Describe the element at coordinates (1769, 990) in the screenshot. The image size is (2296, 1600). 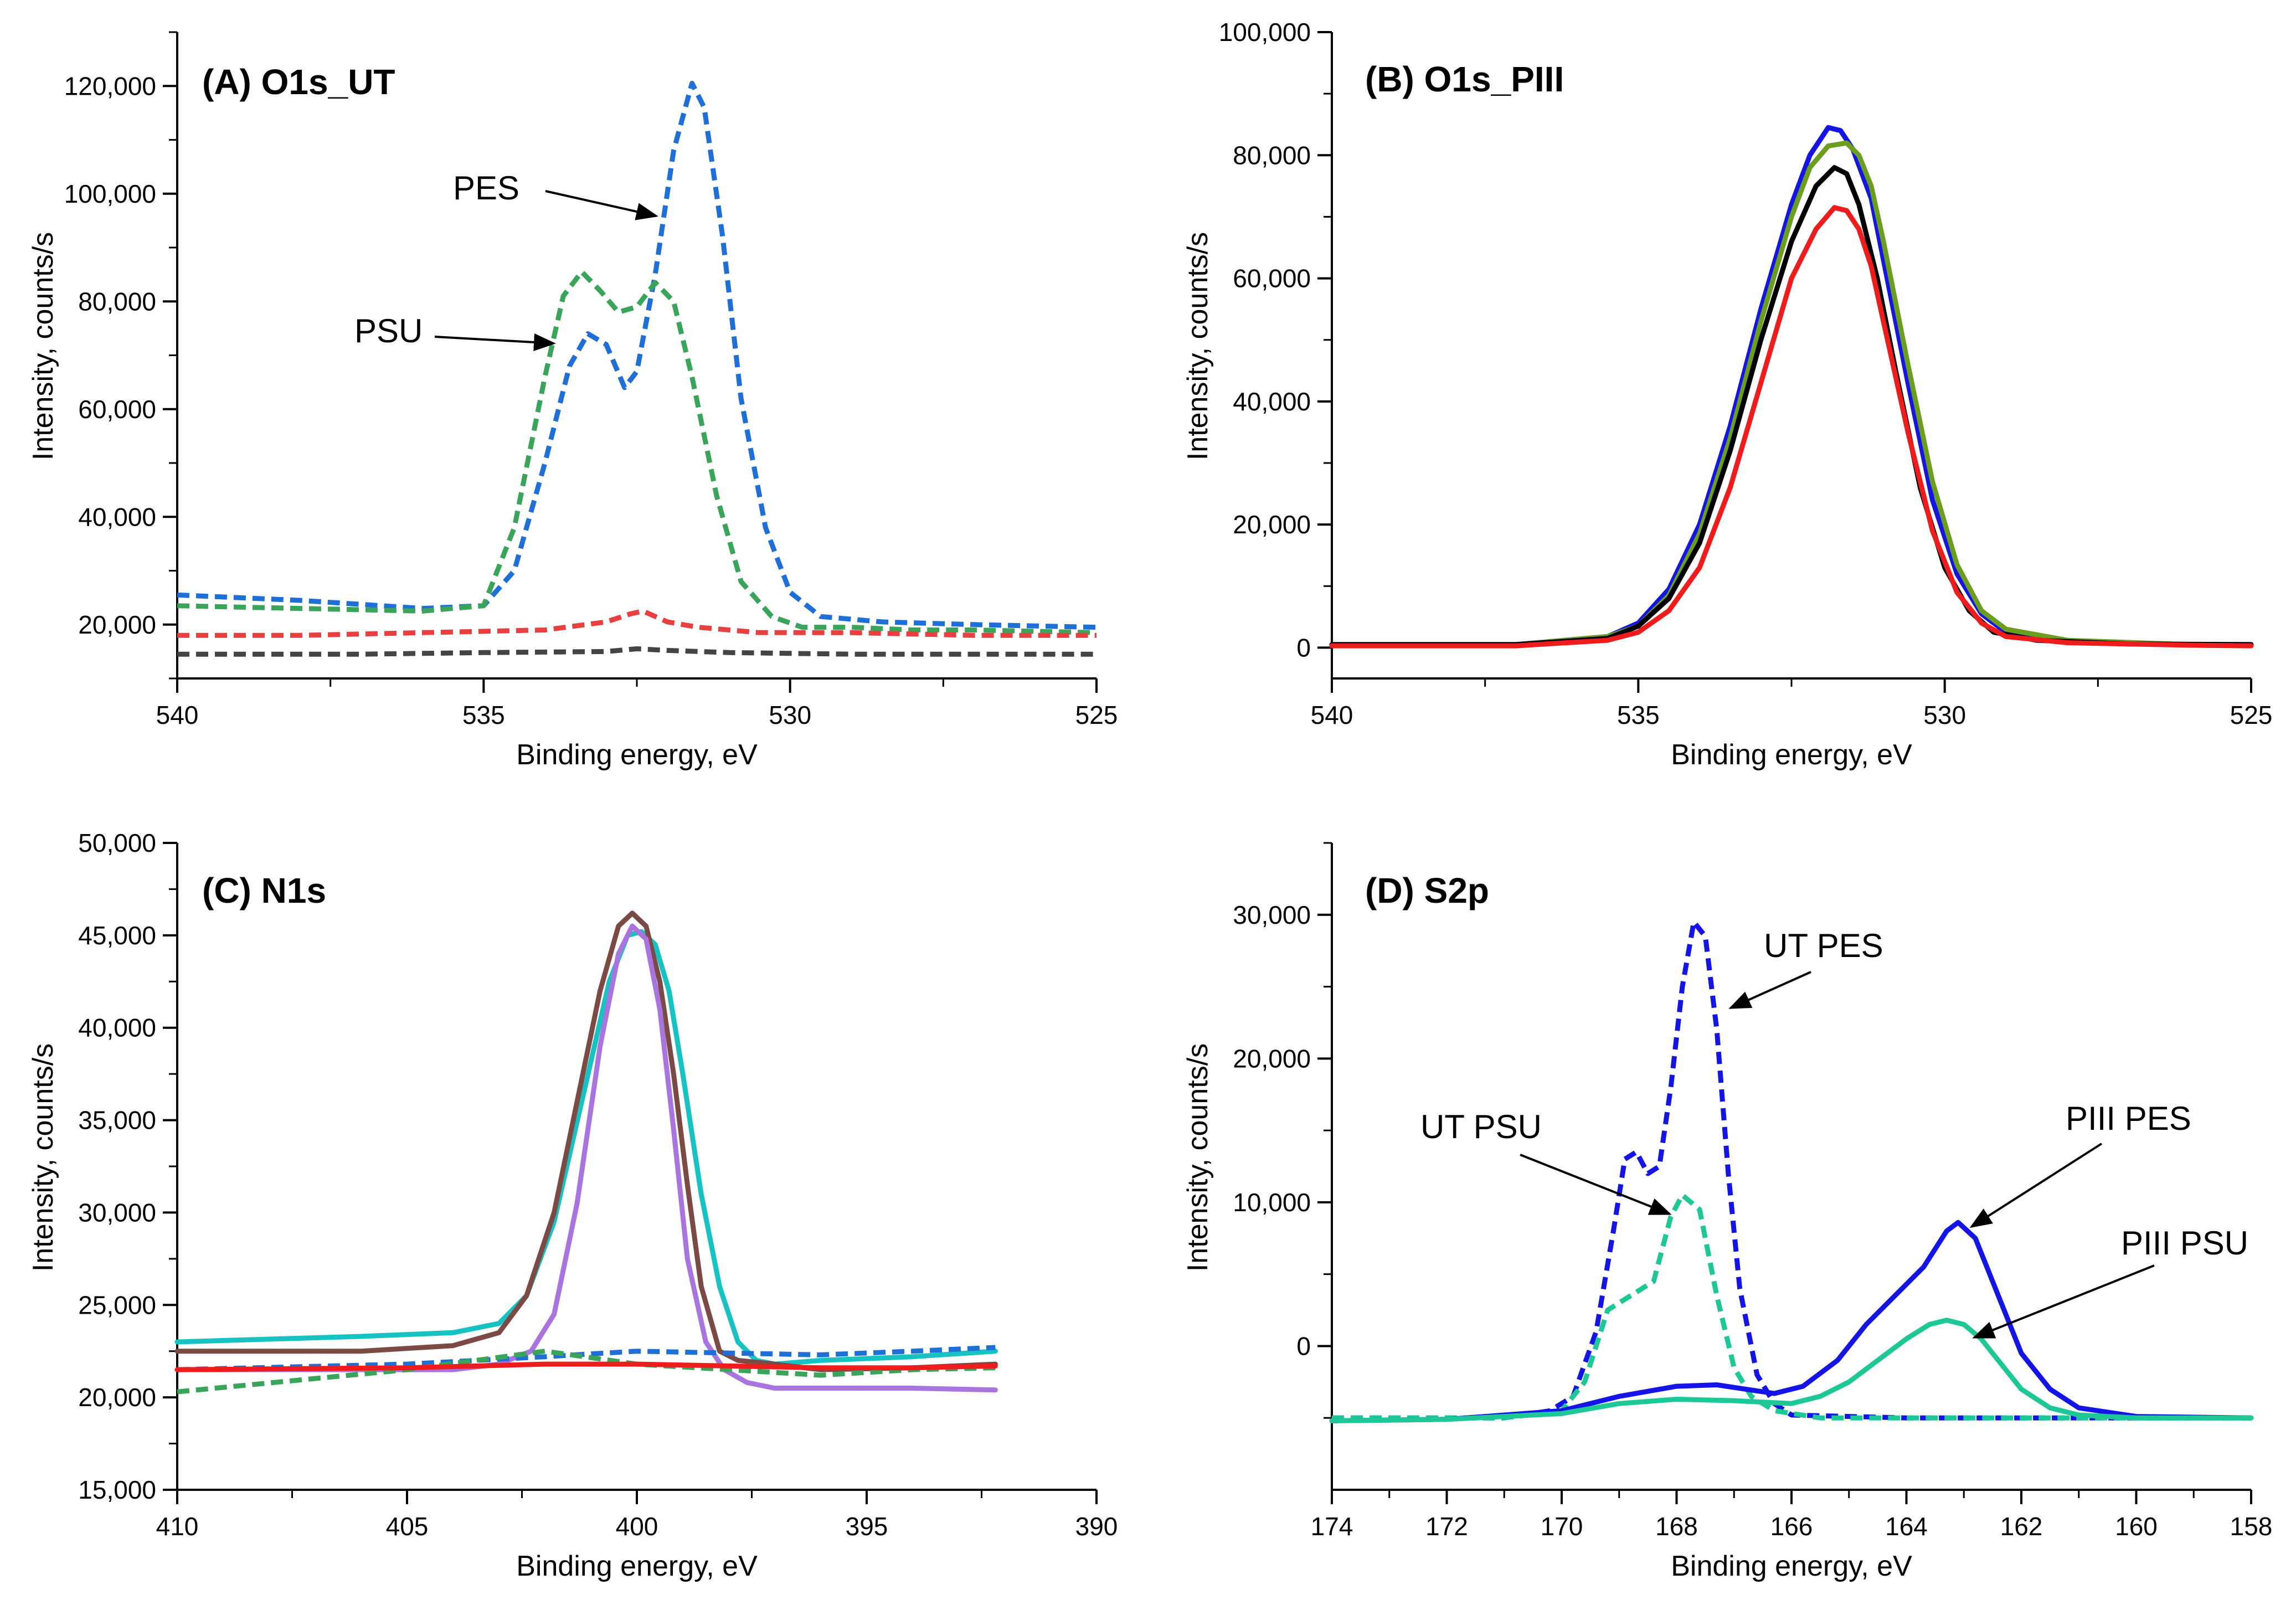
I see `panel-d-arrow-ut-pes` at that location.